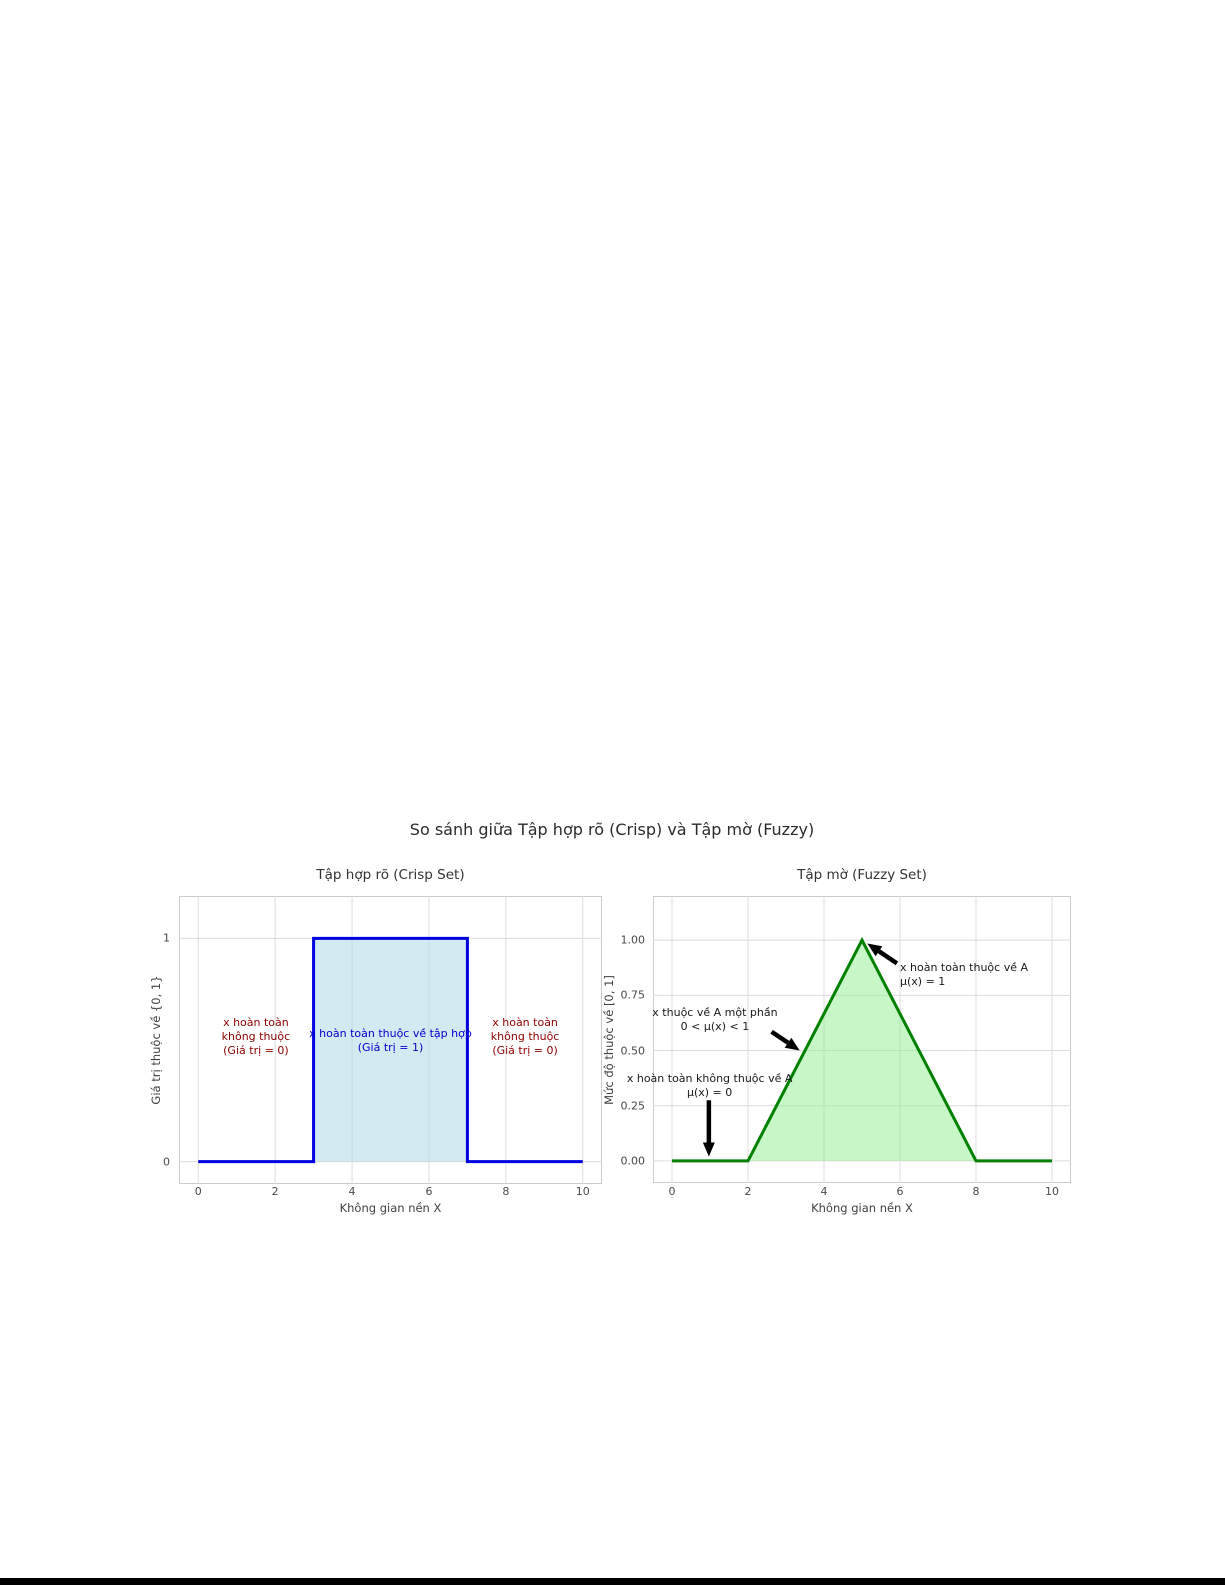 The height and width of the screenshot is (1585, 1225). Describe the element at coordinates (633, 1106) in the screenshot. I see `y-tick-label: 0.25` at that location.